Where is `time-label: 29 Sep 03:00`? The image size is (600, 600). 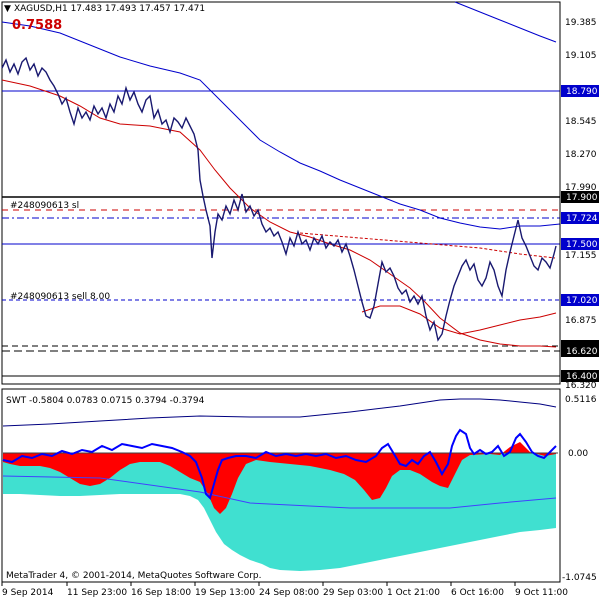
time-label: 29 Sep 03:00 is located at coordinates (353, 593).